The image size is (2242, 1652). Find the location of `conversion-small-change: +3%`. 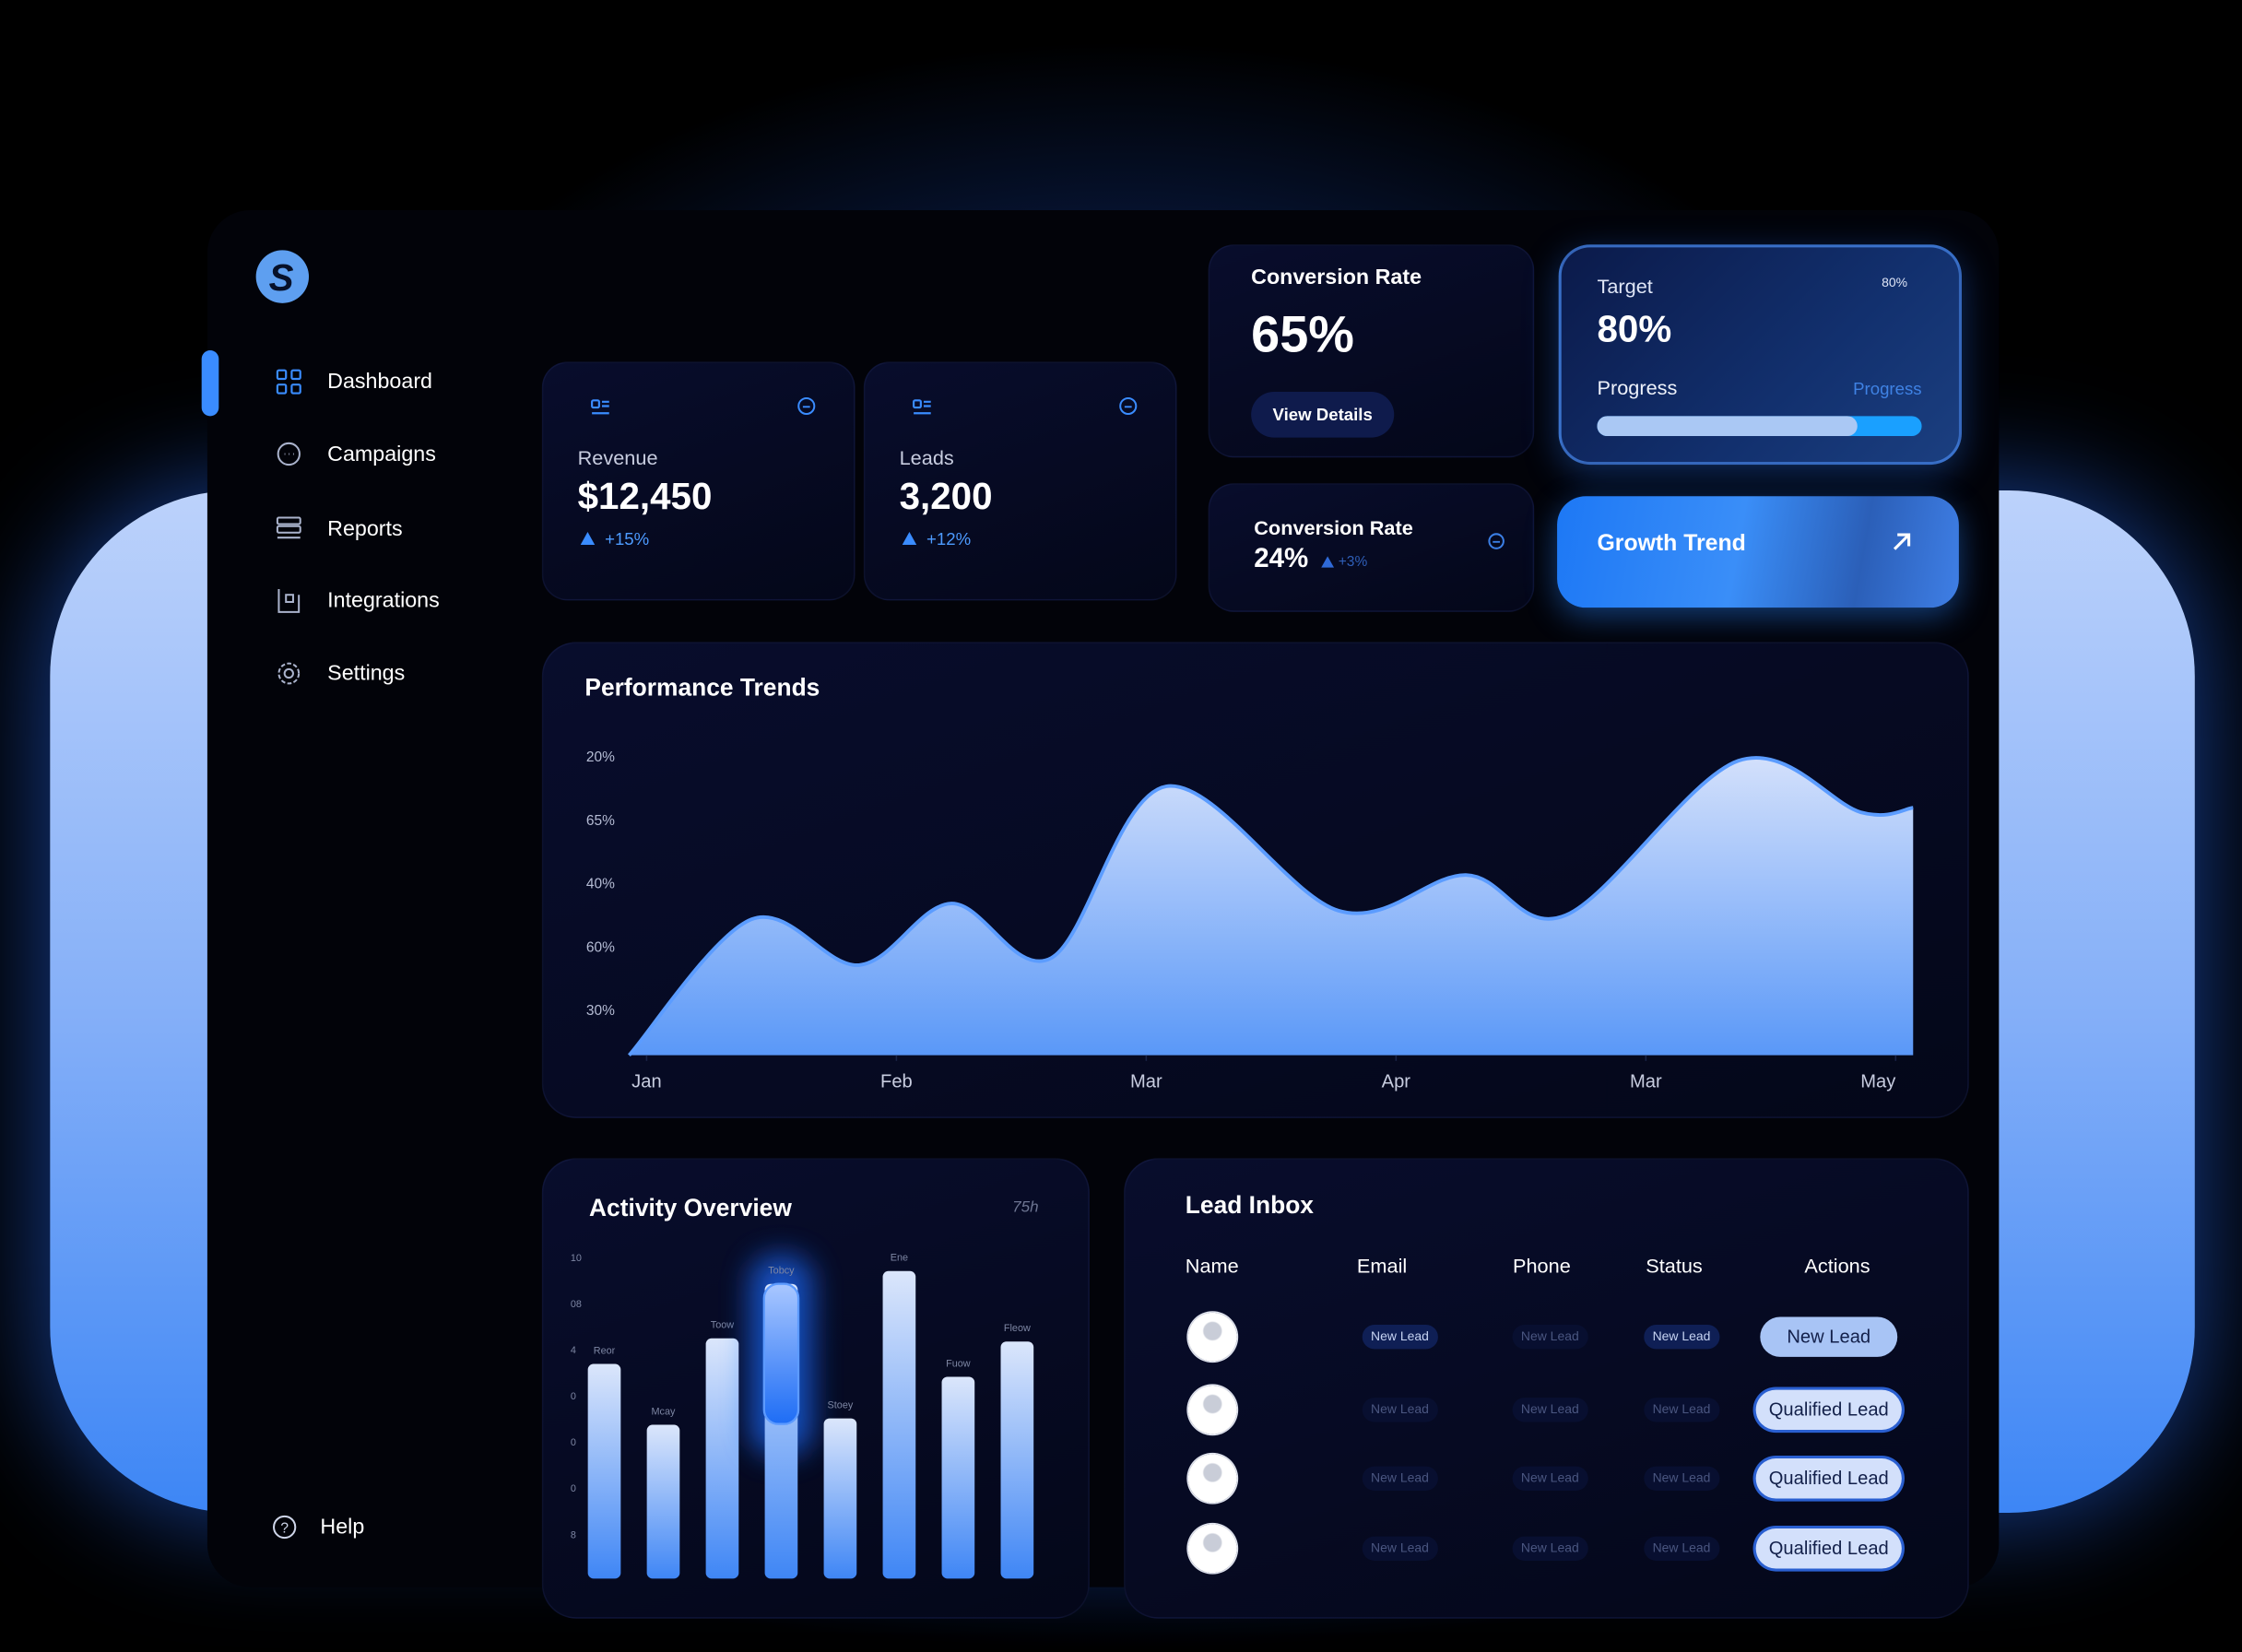

conversion-small-change: +3% is located at coordinates (1353, 562).